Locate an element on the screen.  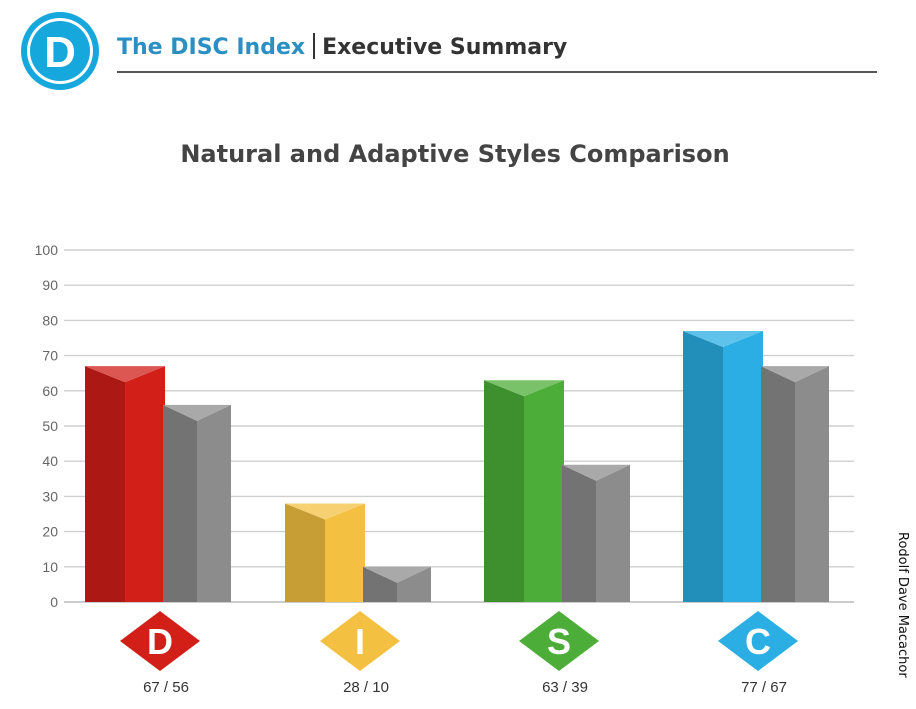
bar-adaptive-d-left-face is located at coordinates (180, 503).